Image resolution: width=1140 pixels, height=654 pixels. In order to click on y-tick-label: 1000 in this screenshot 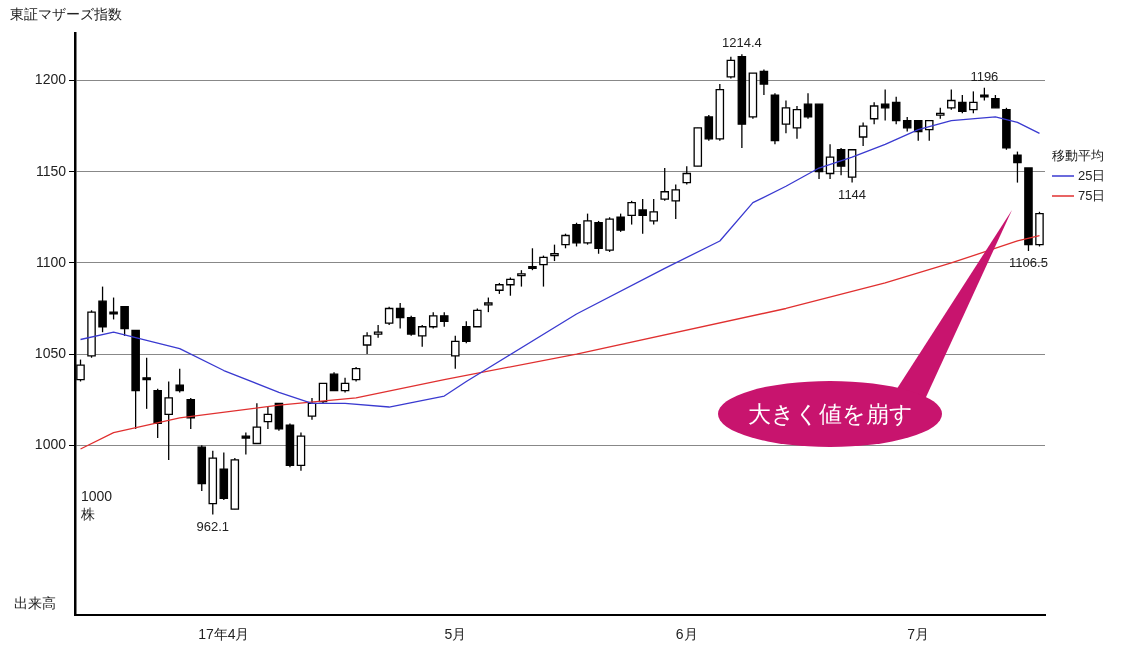, I will do `click(50, 444)`.